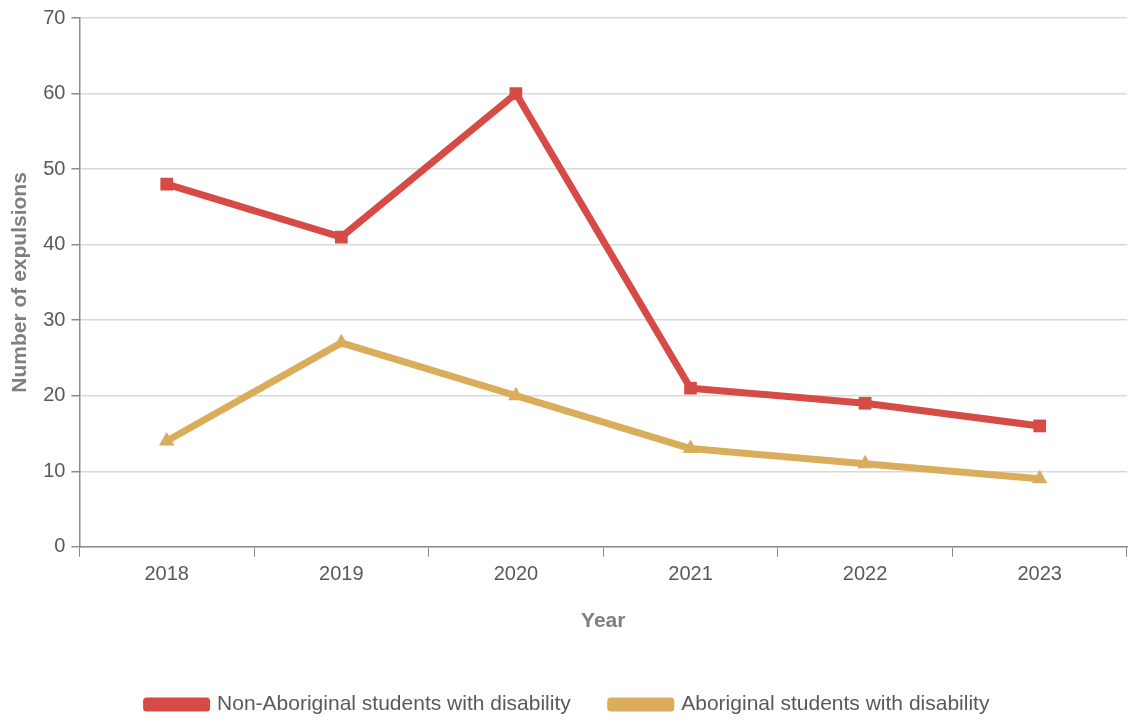 This screenshot has height=727, width=1136. What do you see at coordinates (835, 703) in the screenshot?
I see `legend-label: Aboriginal students with disability` at bounding box center [835, 703].